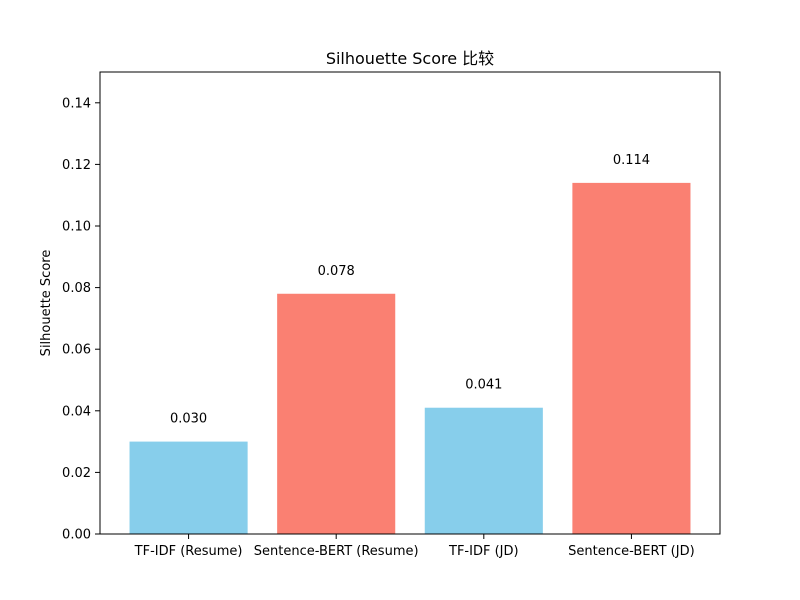  I want to click on y-tick-label: 0.12, so click(76, 165).